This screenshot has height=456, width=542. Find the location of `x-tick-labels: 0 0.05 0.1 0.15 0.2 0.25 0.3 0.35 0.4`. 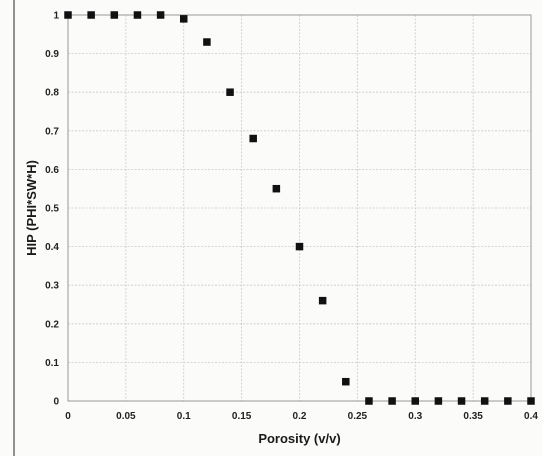

x-tick-labels: 0 0.05 0.1 0.15 0.2 0.25 0.3 0.35 0.4 is located at coordinates (301, 416).